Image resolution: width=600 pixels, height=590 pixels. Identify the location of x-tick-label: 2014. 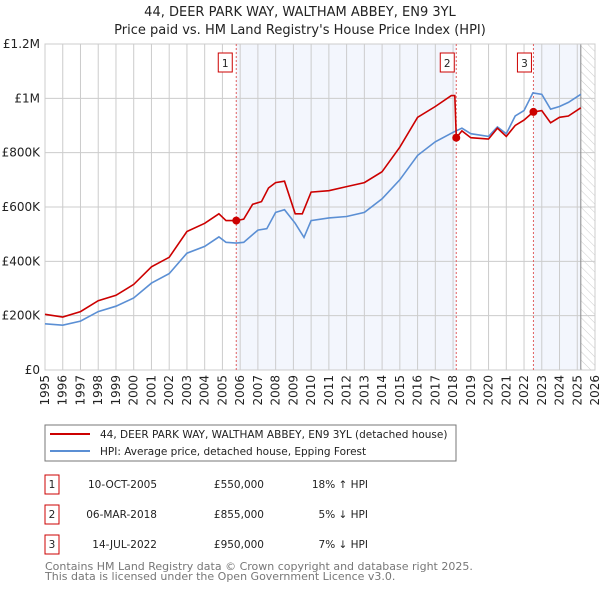
(382, 390).